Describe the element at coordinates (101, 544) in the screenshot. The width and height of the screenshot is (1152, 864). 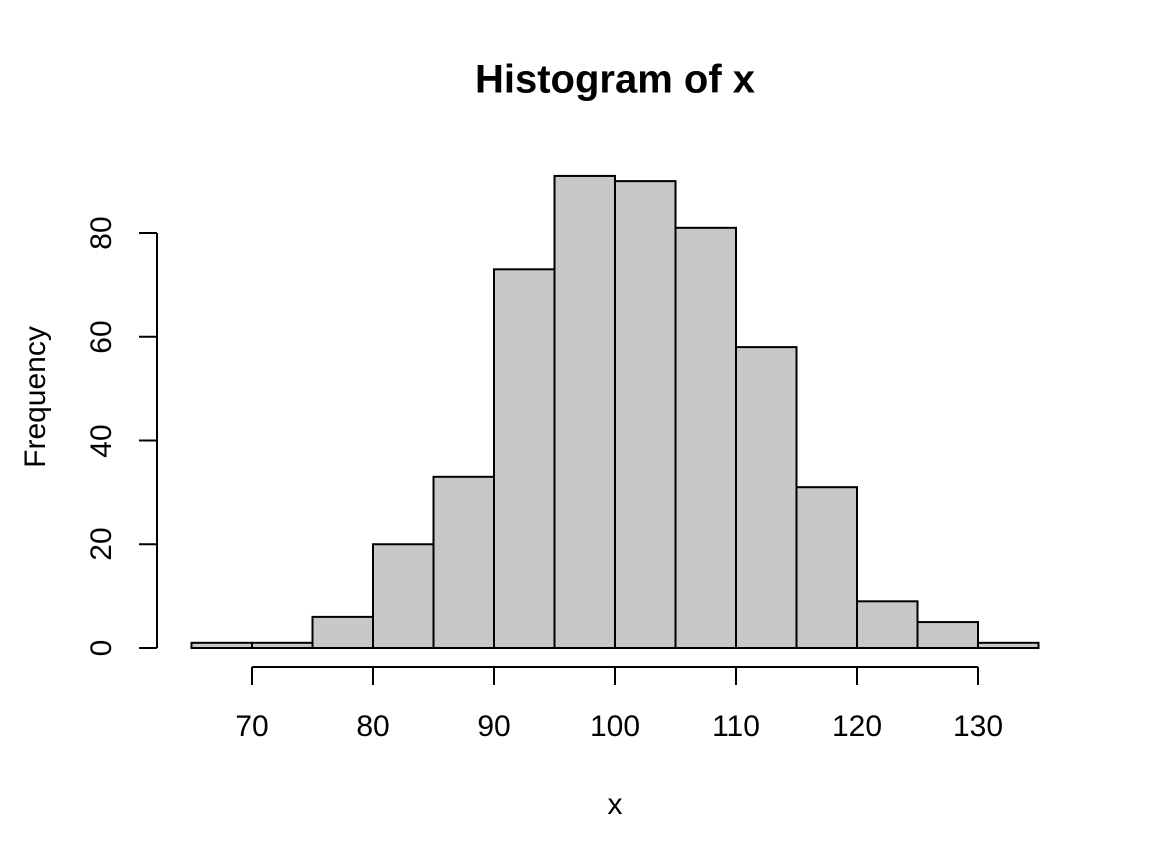
I see `y-tick-label: 20` at that location.